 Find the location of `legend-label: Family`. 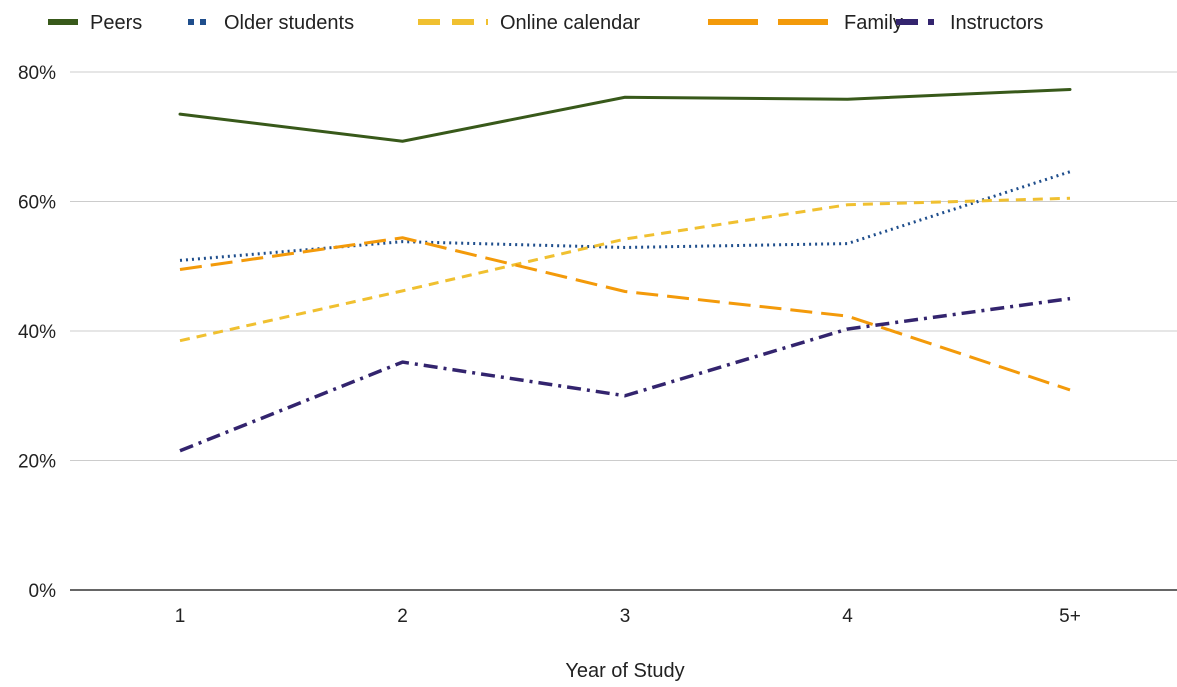

legend-label: Family is located at coordinates (873, 23).